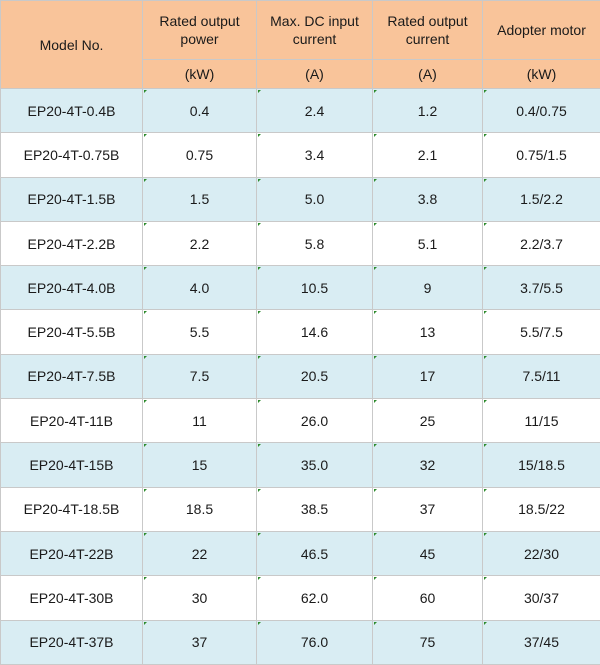 This screenshot has height=665, width=600. What do you see at coordinates (428, 111) in the screenshot?
I see `cell-out-current: 1.2` at bounding box center [428, 111].